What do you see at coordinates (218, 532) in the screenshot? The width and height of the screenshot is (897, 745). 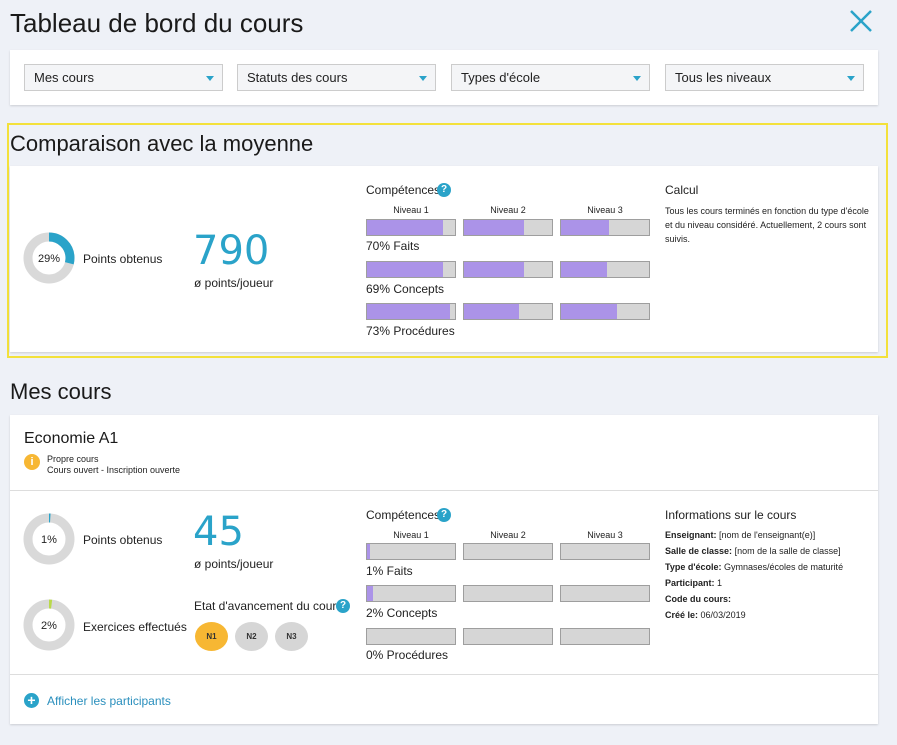 I see `course-avg-points-value: 45` at bounding box center [218, 532].